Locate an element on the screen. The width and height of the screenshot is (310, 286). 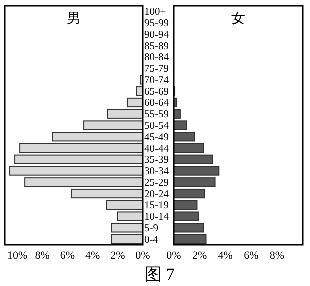
x-tick-label: 10% is located at coordinates (17, 256).